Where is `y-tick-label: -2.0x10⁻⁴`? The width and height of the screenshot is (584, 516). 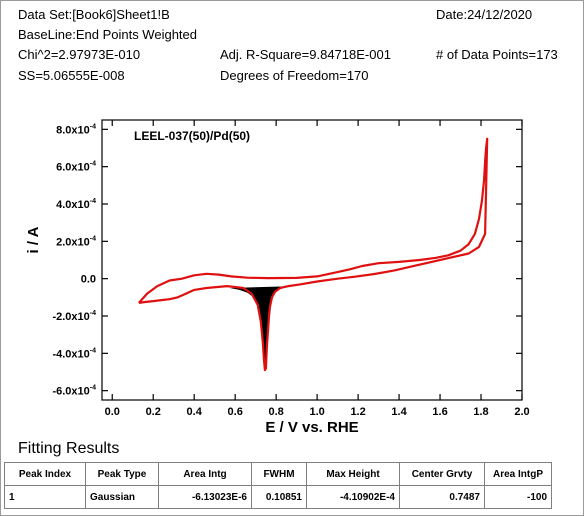 y-tick-label: -2.0x10⁻⁴ is located at coordinates (74, 316).